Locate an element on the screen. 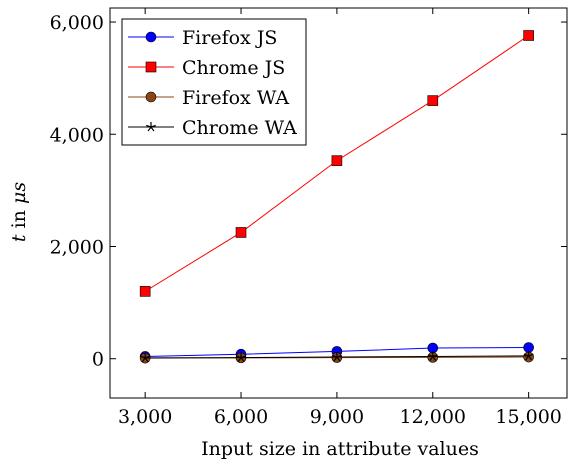 The height and width of the screenshot is (466, 580). y-tick-label: 4,000 is located at coordinates (77, 135).